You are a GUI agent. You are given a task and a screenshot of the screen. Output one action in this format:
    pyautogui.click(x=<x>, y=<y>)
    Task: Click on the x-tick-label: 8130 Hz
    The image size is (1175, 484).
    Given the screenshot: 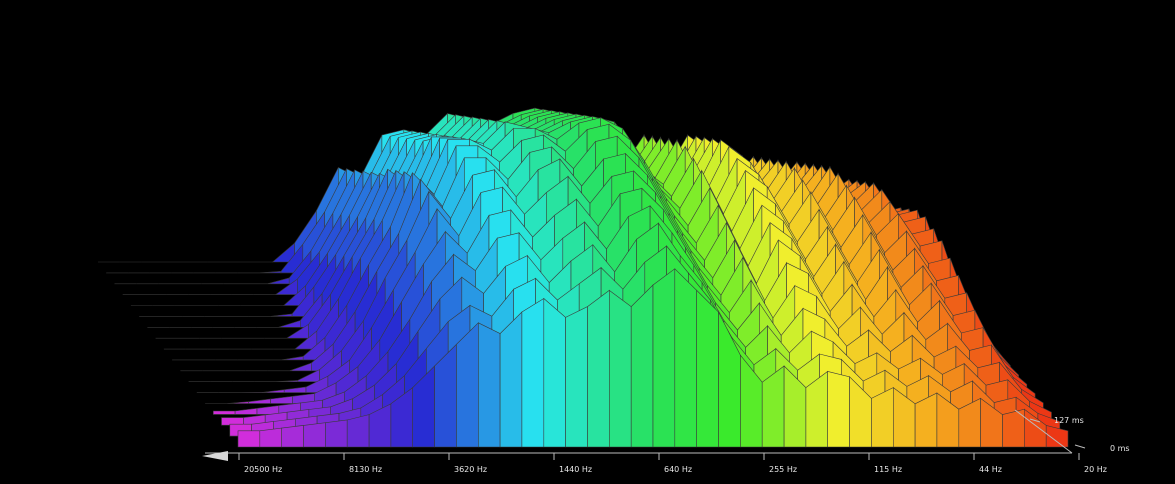 What is the action you would take?
    pyautogui.click(x=365, y=469)
    